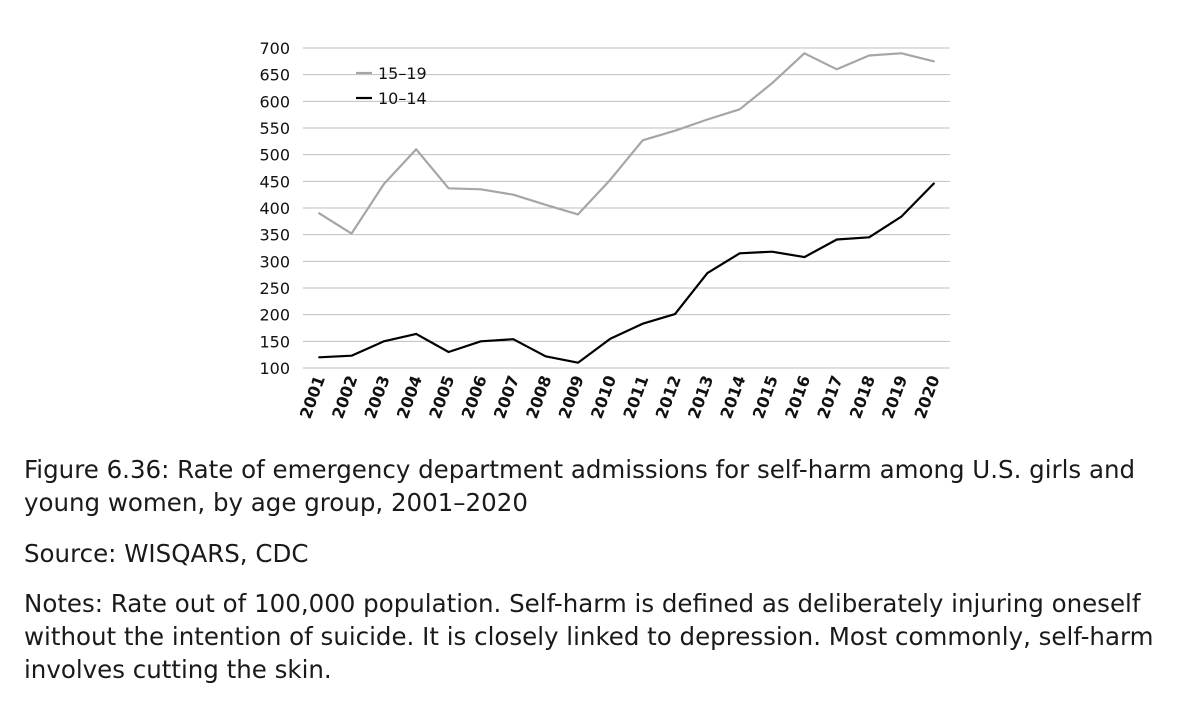  What do you see at coordinates (274, 368) in the screenshot?
I see `y-tick-label: 100` at bounding box center [274, 368].